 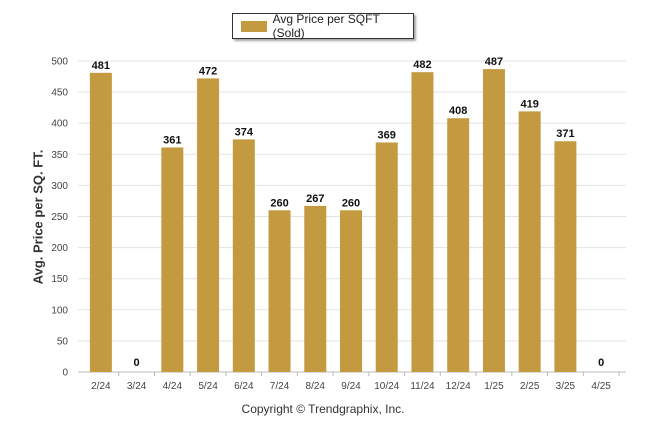 I want to click on x-tick-label: 6/24, so click(x=244, y=386).